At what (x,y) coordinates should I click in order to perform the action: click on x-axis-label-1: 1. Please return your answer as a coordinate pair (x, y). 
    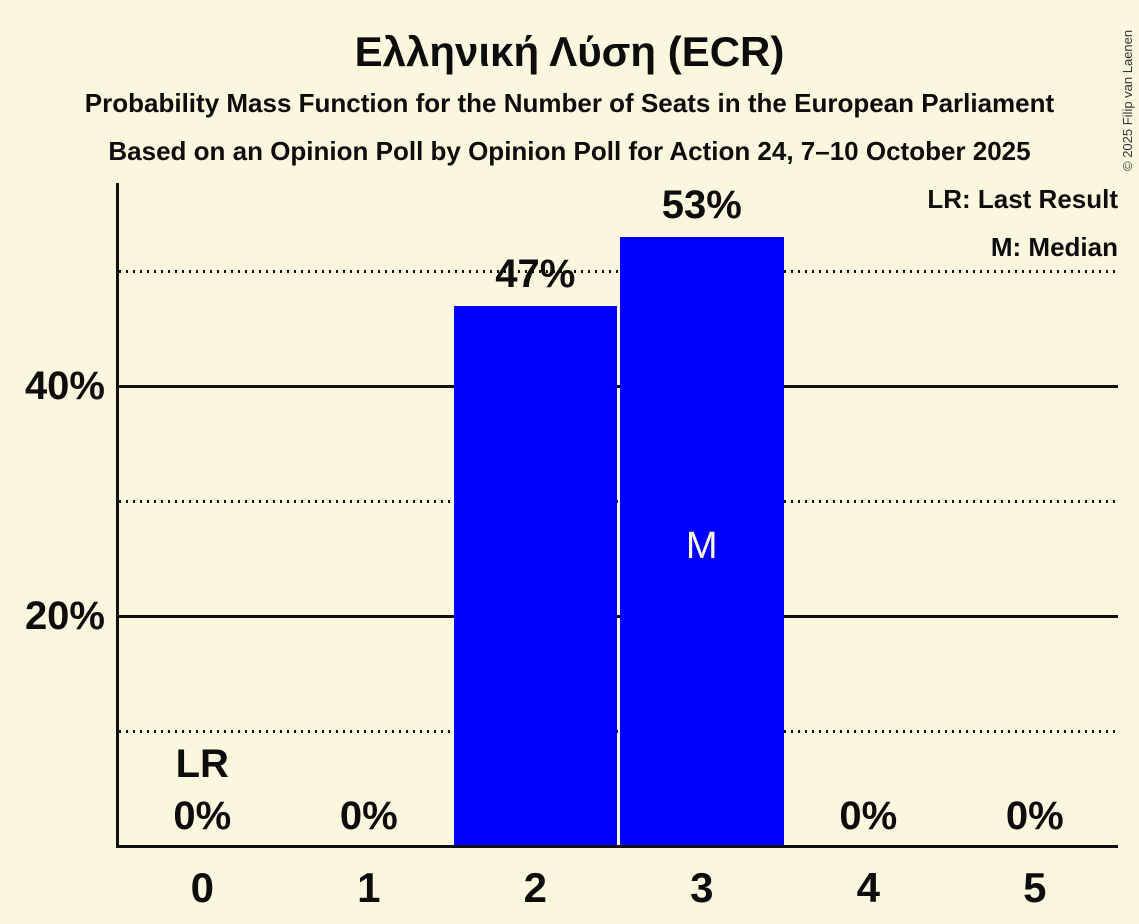
    Looking at the image, I should click on (369, 887).